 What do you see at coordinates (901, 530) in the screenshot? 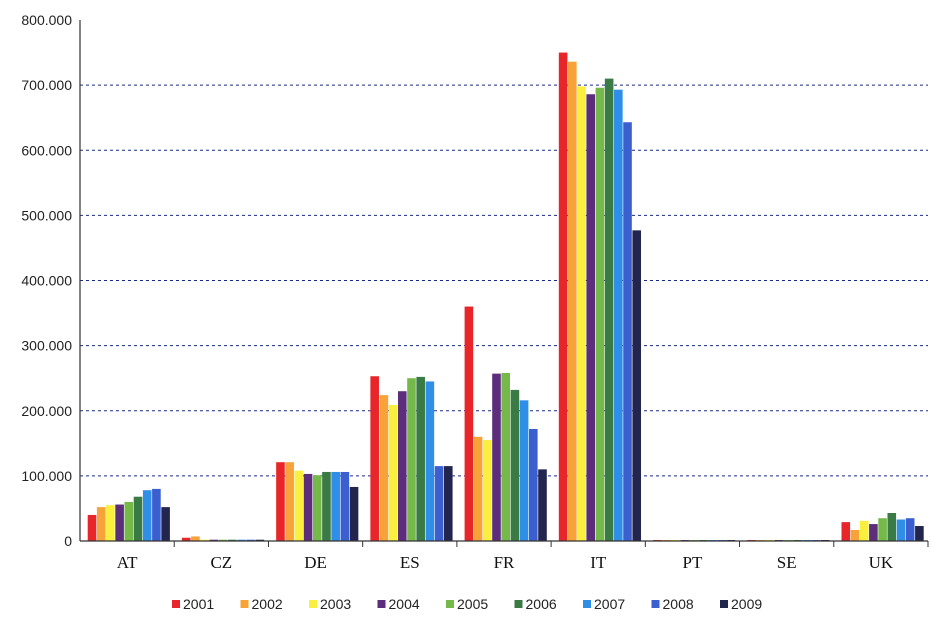
I see `bar-UK-2007` at bounding box center [901, 530].